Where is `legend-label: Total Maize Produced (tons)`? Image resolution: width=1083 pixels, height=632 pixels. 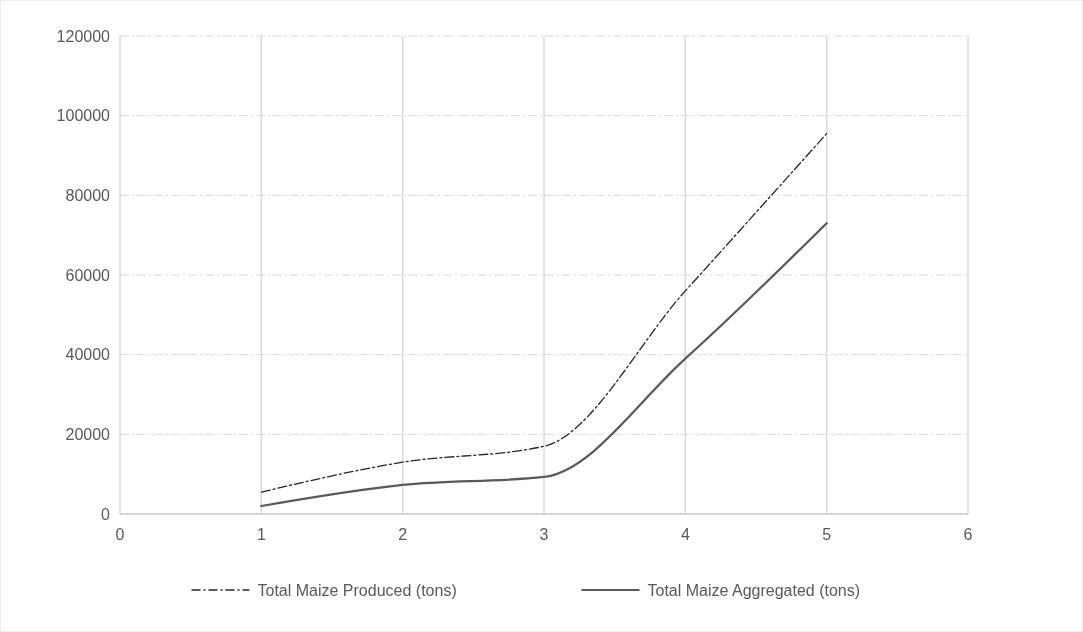
legend-label: Total Maize Produced (tons) is located at coordinates (357, 590).